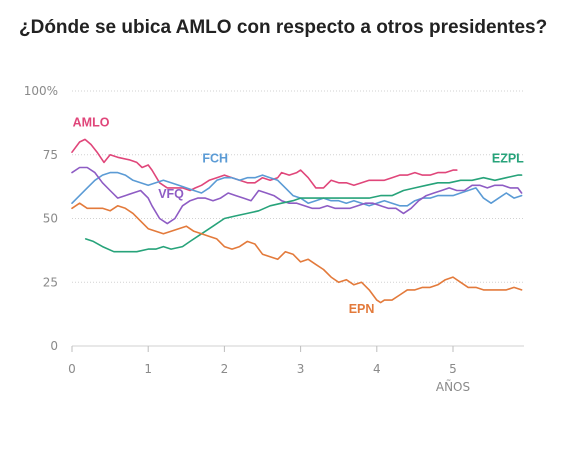  I want to click on x-tick-label: 2, so click(225, 369).